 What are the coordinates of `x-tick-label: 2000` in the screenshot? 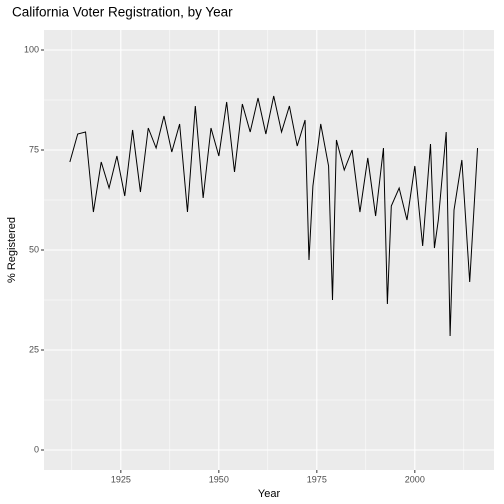 It's located at (415, 479).